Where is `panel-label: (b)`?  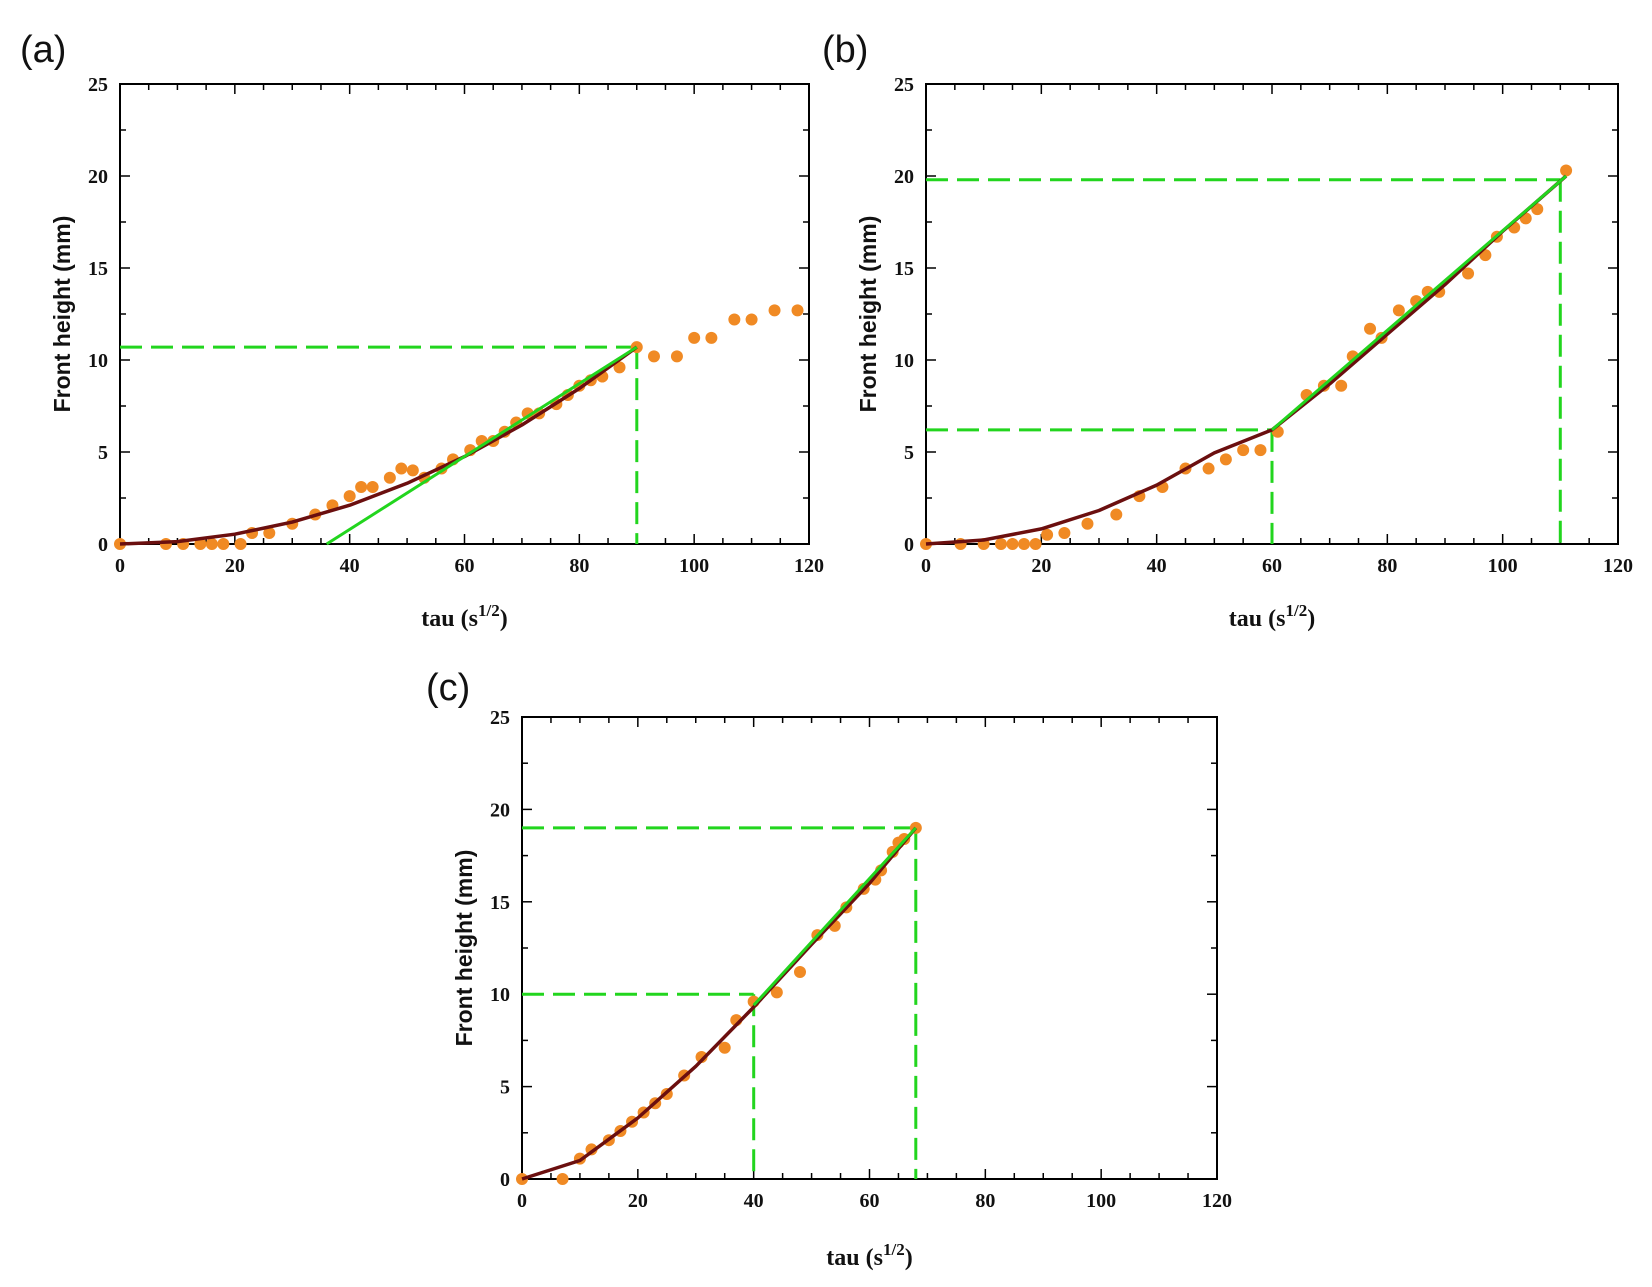 panel-label: (b) is located at coordinates (845, 50).